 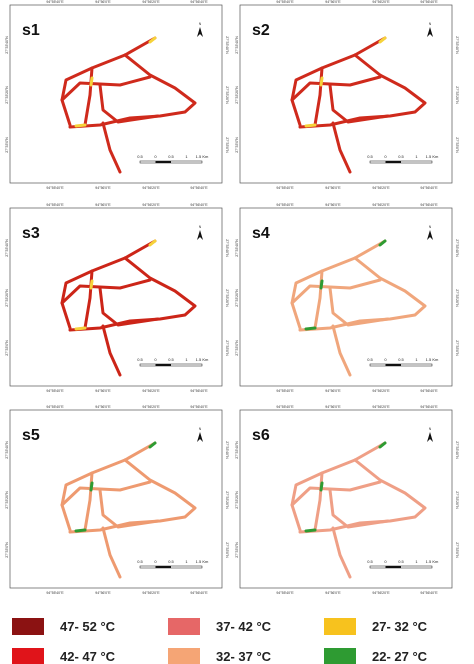 What do you see at coordinates (400, 656) in the screenshot?
I see `legend-label: 22- 27 °C` at bounding box center [400, 656].